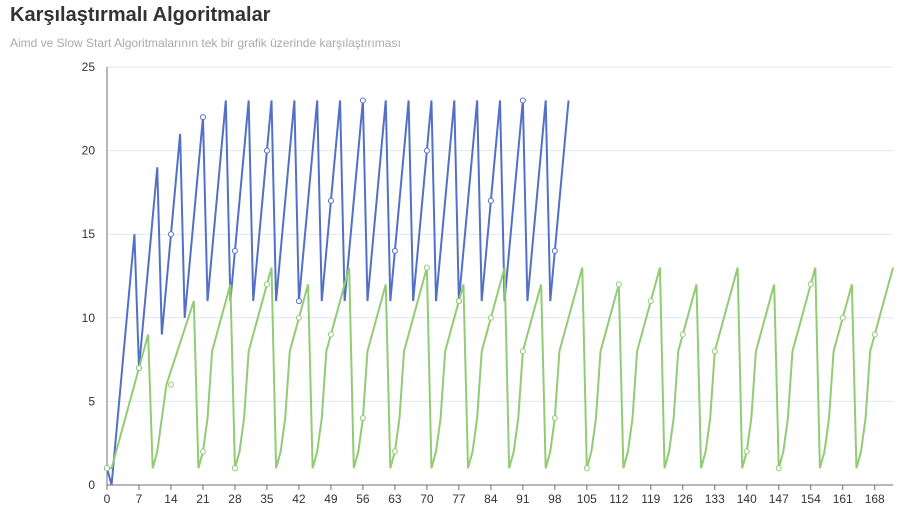  What do you see at coordinates (203, 499) in the screenshot?
I see `x-tick-label: 21` at bounding box center [203, 499].